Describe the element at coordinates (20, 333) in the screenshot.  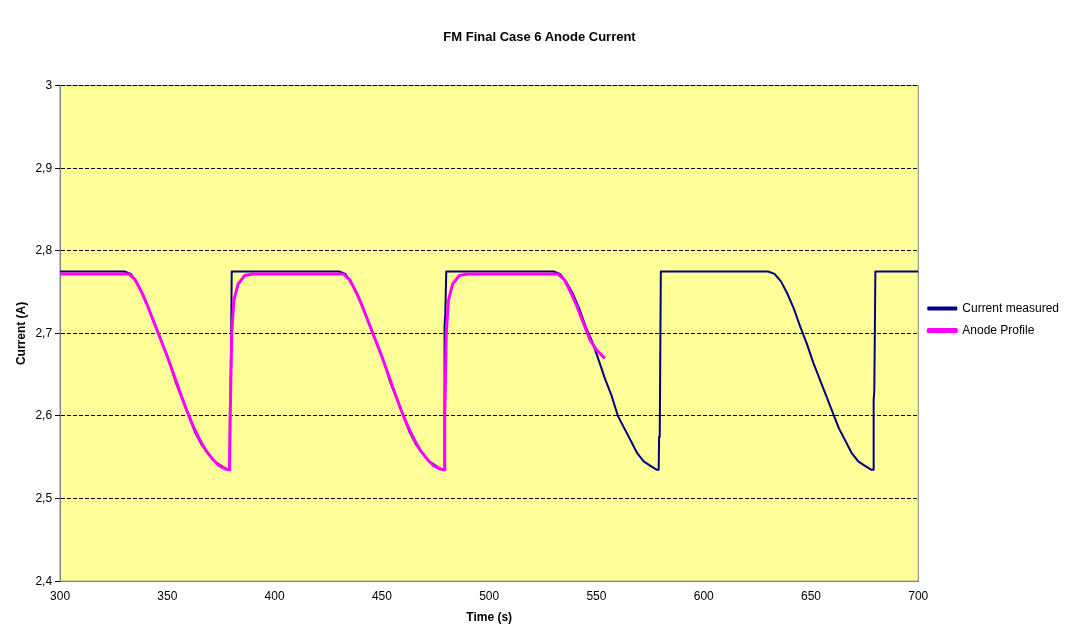
I see `y-axis-title: Current (A)` at that location.